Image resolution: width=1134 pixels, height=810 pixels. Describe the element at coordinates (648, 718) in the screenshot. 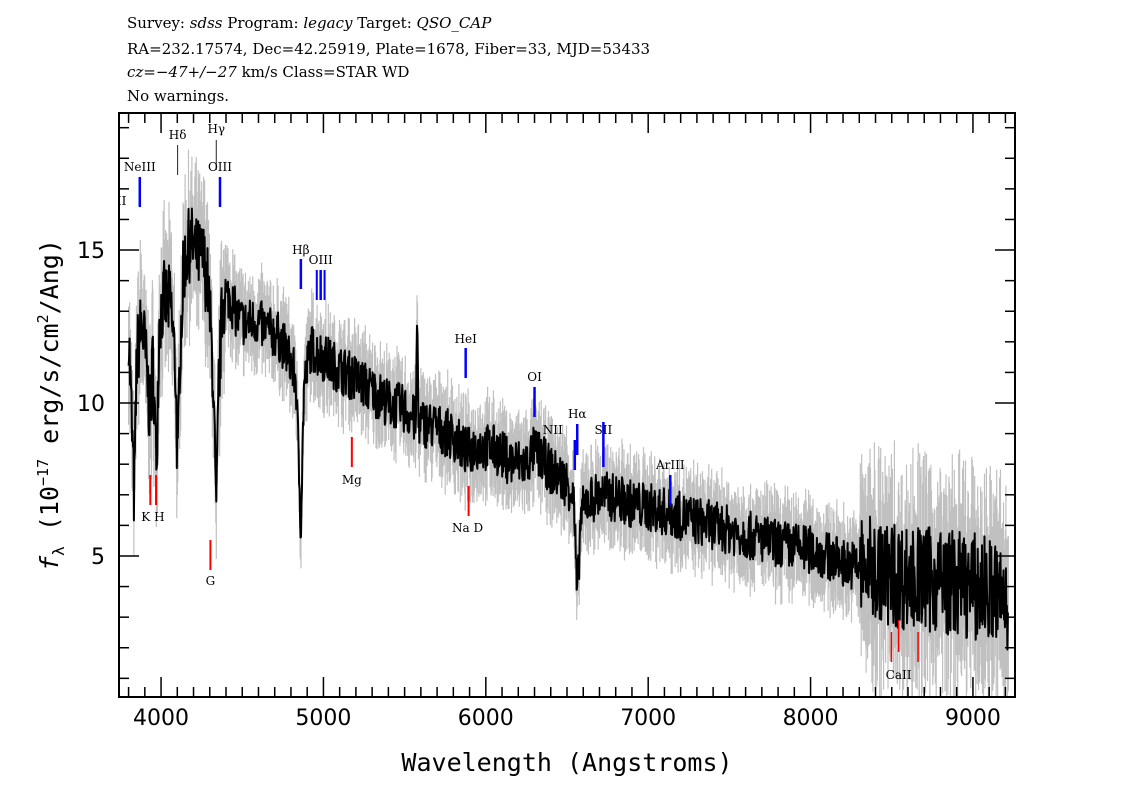

I see `x-tick-label: 7000` at that location.